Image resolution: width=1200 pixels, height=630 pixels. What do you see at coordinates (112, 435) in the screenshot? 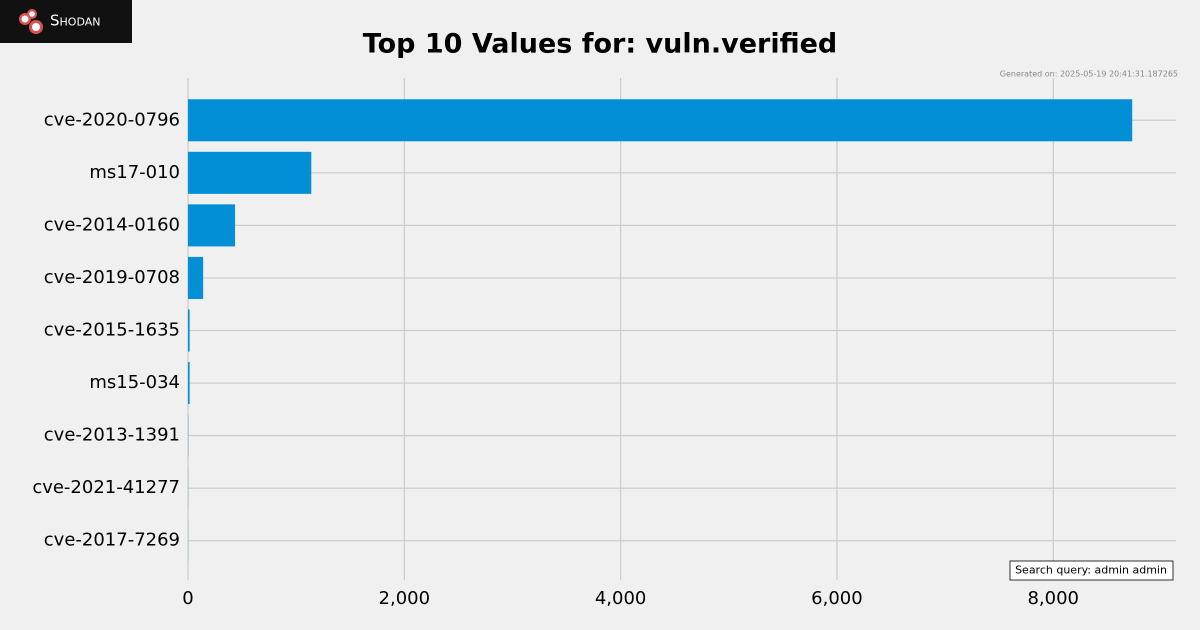
I see `y-tick-label: cve-2013-1391` at bounding box center [112, 435].